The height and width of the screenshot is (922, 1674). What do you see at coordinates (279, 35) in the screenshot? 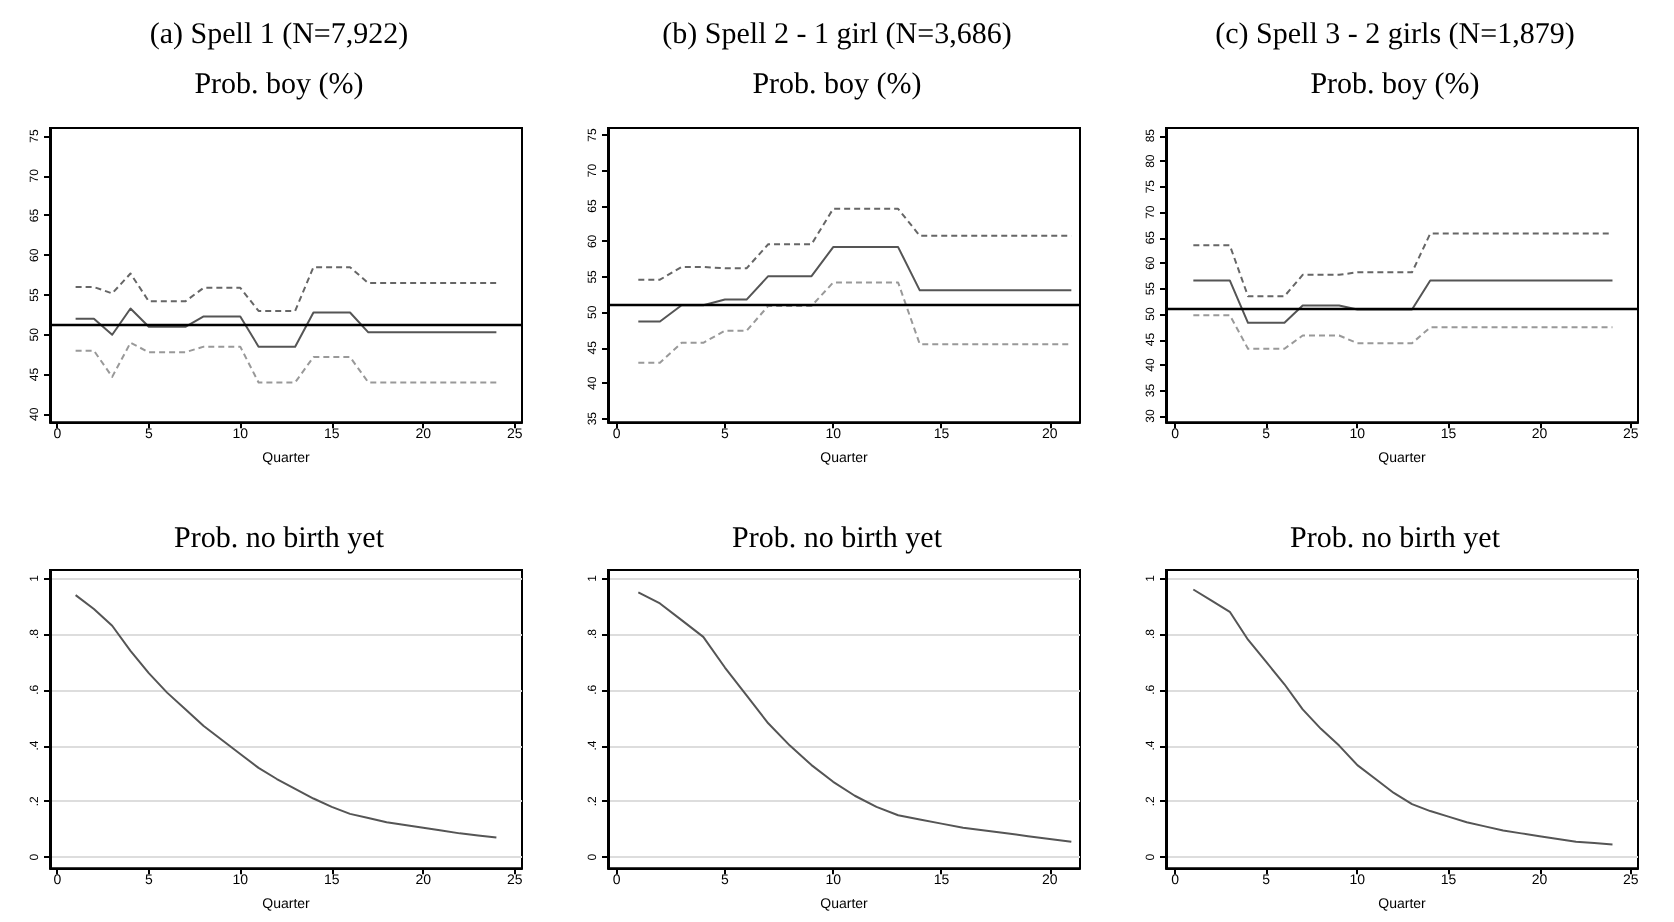
I see `chart-title: (a) Spell 1 (N=7,922)` at bounding box center [279, 35].